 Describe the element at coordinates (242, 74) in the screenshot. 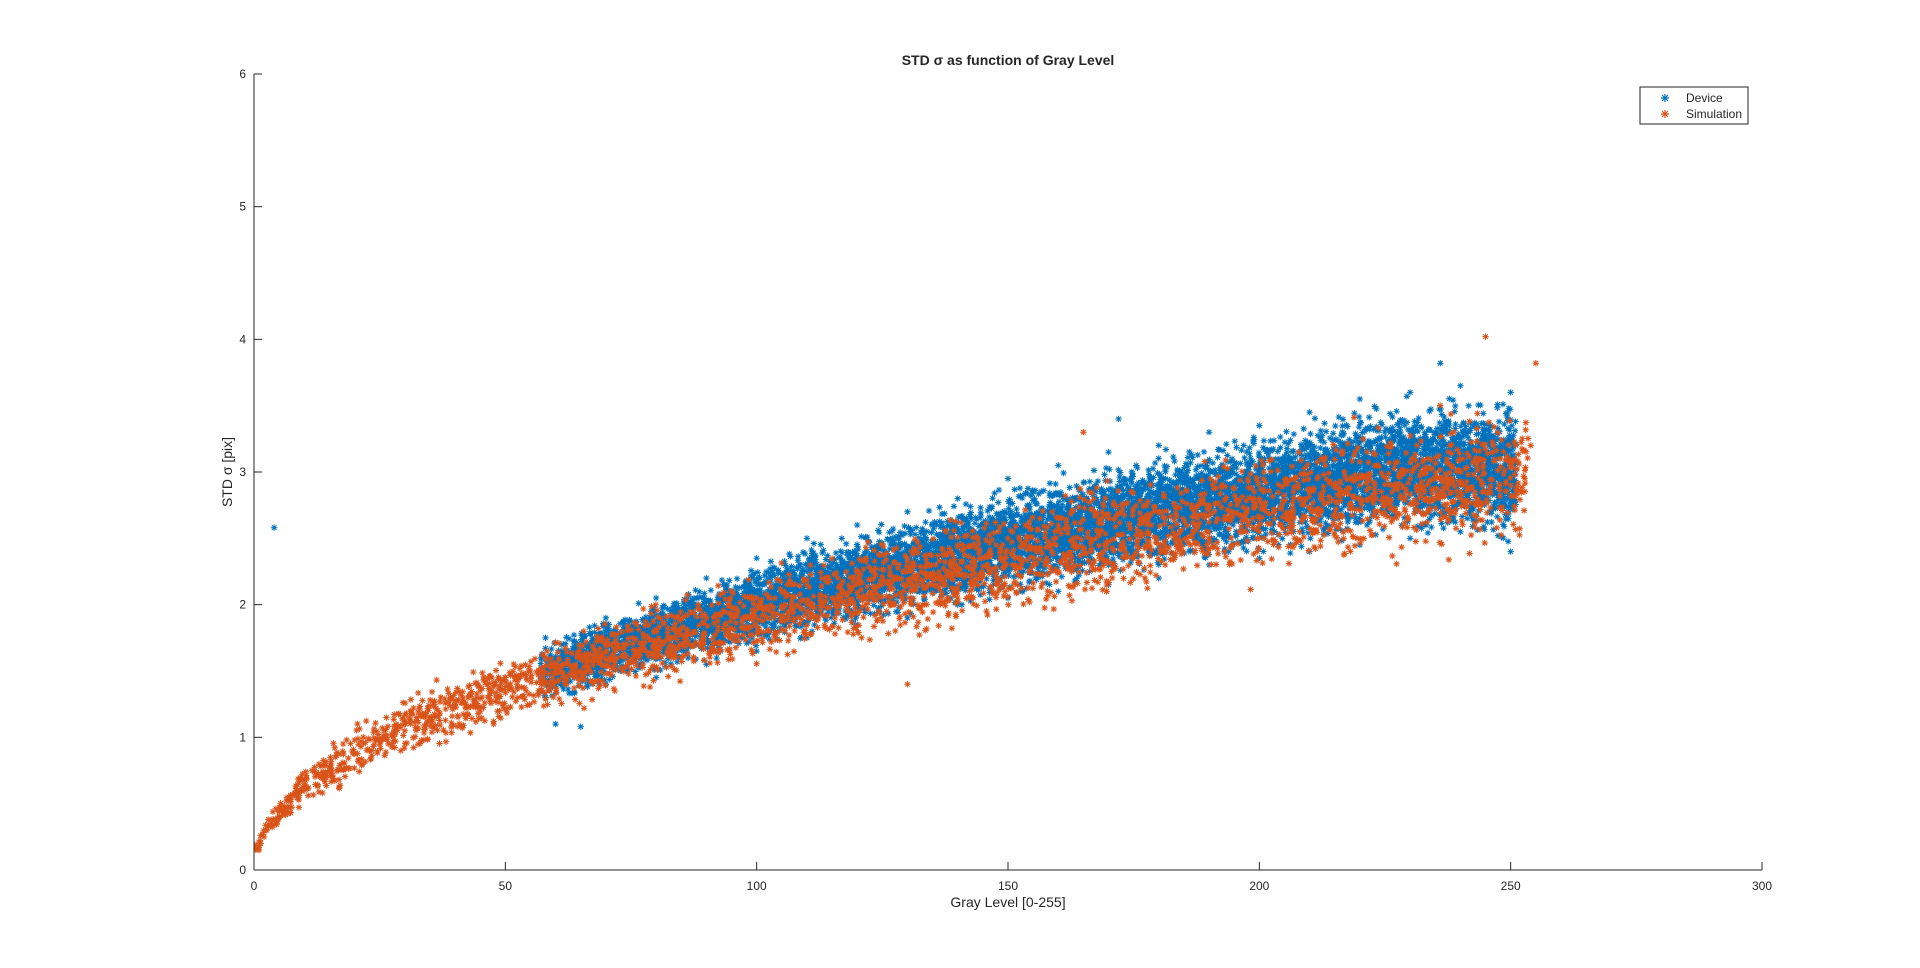

I see `y-tick-label: 6` at that location.